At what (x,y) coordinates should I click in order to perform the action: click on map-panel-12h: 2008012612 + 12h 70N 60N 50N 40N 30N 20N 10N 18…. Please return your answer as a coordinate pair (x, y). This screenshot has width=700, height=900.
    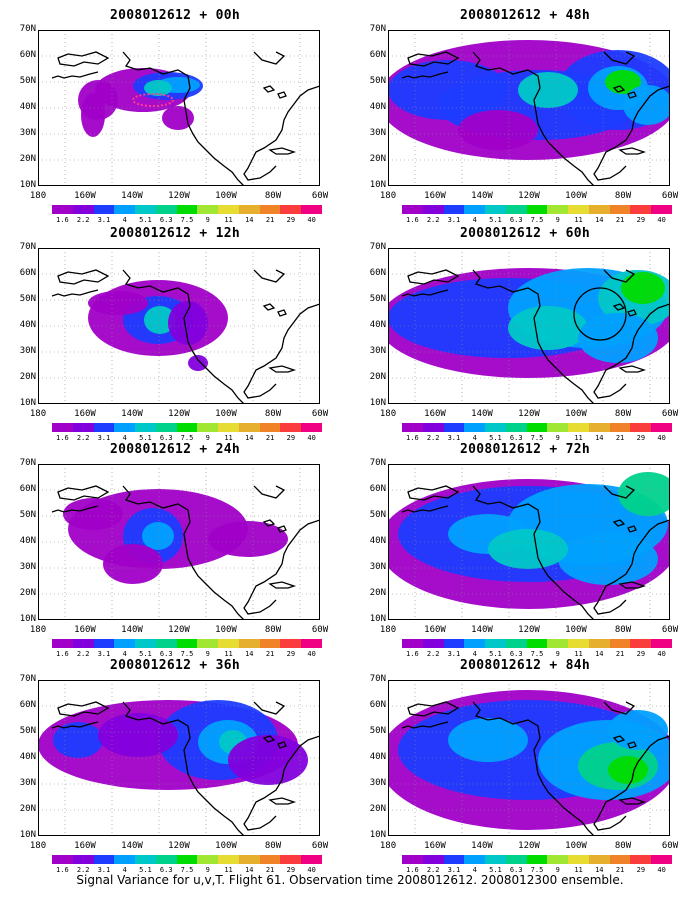
    Looking at the image, I should click on (175, 334).